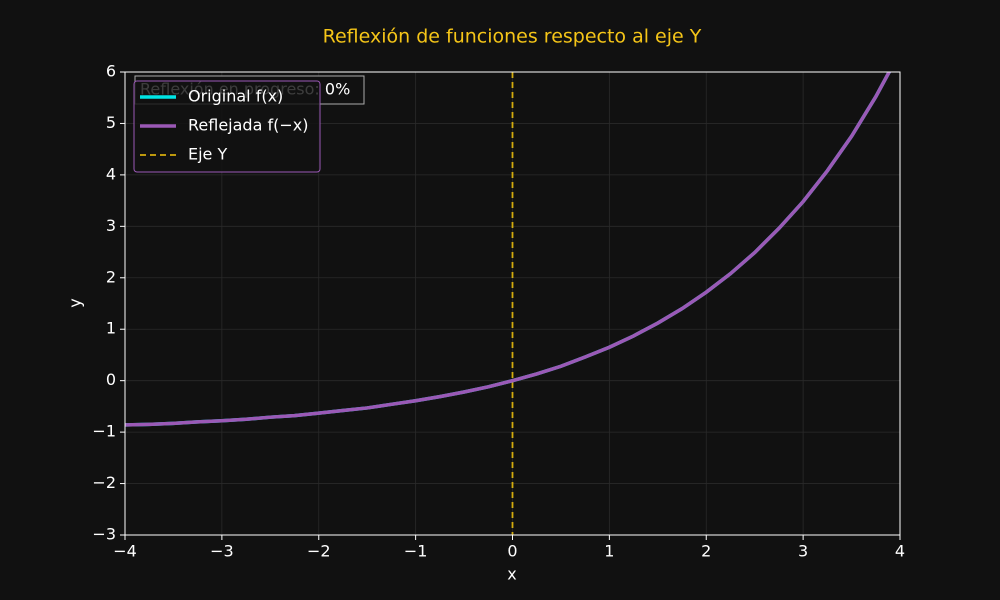 The height and width of the screenshot is (600, 1000). What do you see at coordinates (111, 328) in the screenshot?
I see `y-tick-label: 1` at bounding box center [111, 328].